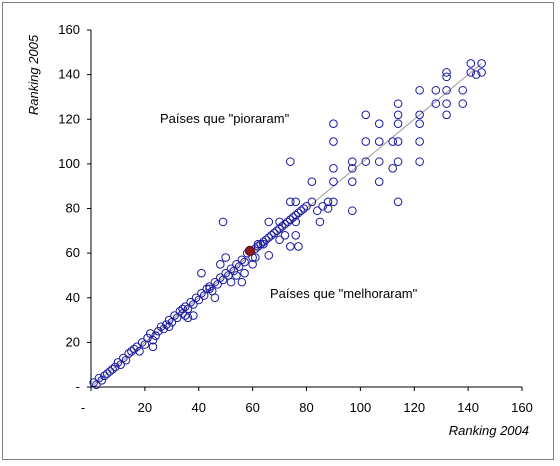 This screenshot has height=466, width=560. What do you see at coordinates (73, 208) in the screenshot?
I see `y-tick-label: 80` at bounding box center [73, 208].